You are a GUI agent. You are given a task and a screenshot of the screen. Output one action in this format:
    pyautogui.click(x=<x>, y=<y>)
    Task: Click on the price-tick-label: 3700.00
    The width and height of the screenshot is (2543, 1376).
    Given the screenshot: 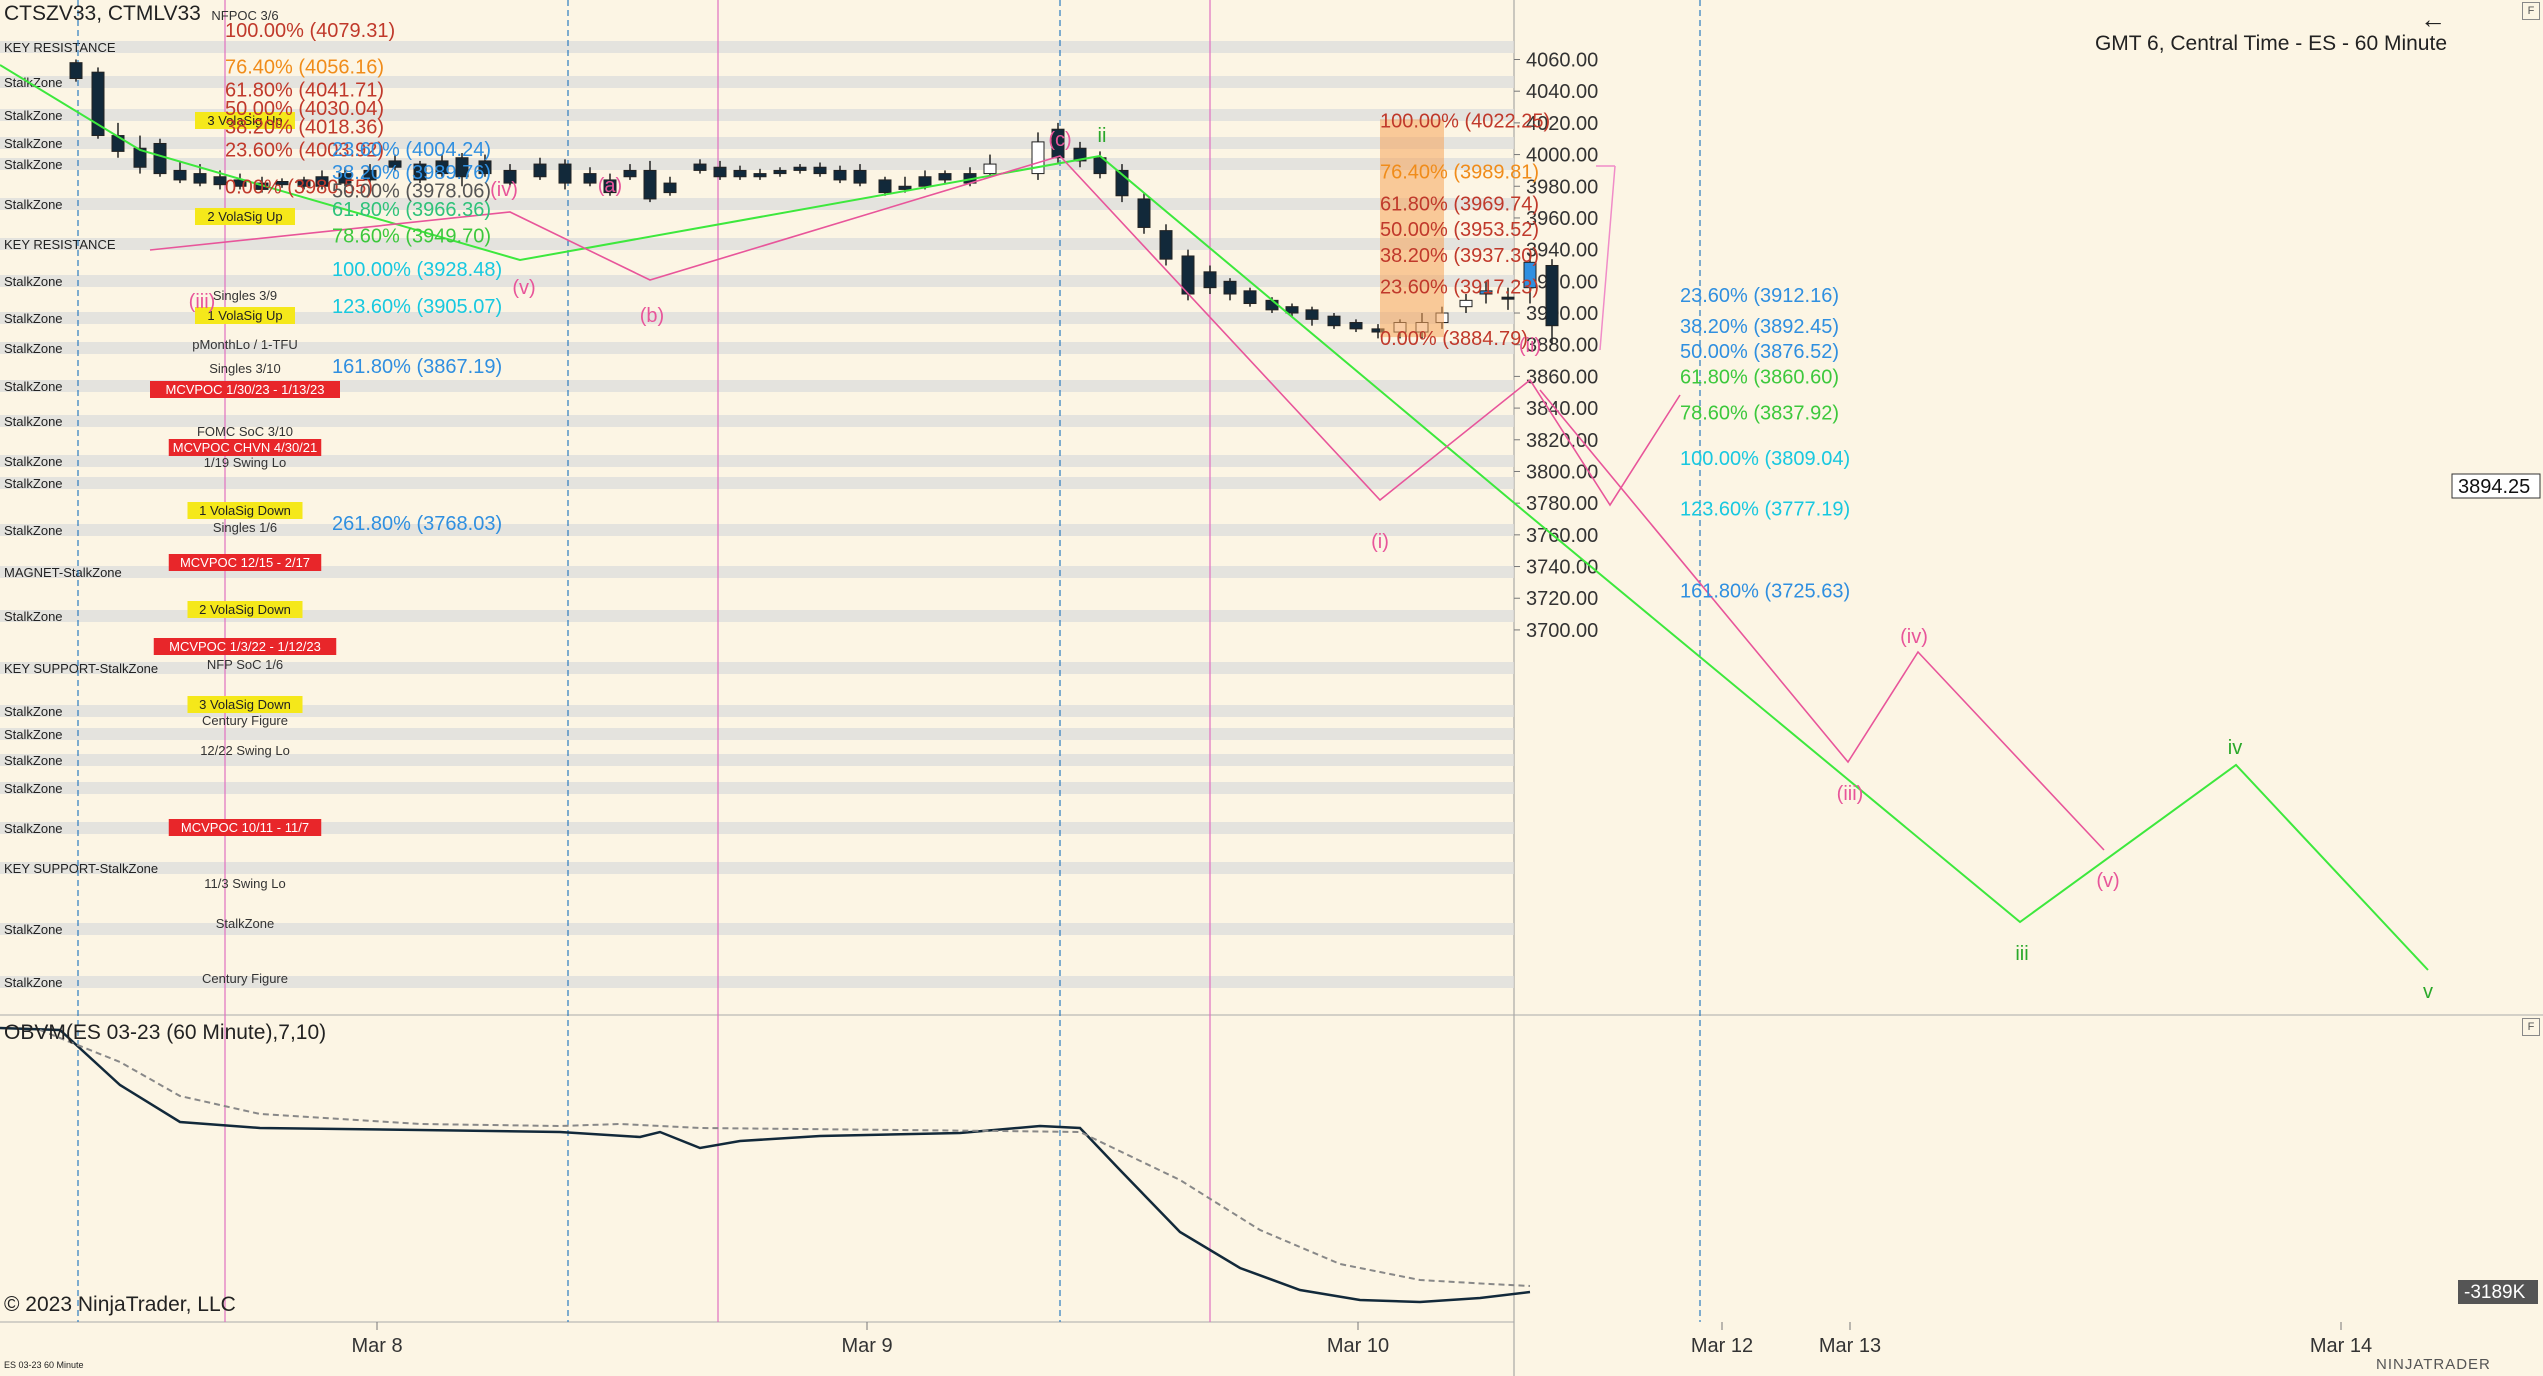 What is the action you would take?
    pyautogui.click(x=1562, y=631)
    